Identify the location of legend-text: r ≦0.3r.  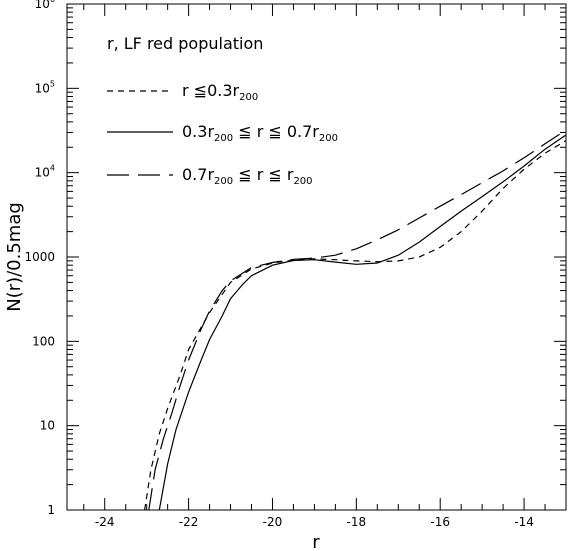
(211, 90).